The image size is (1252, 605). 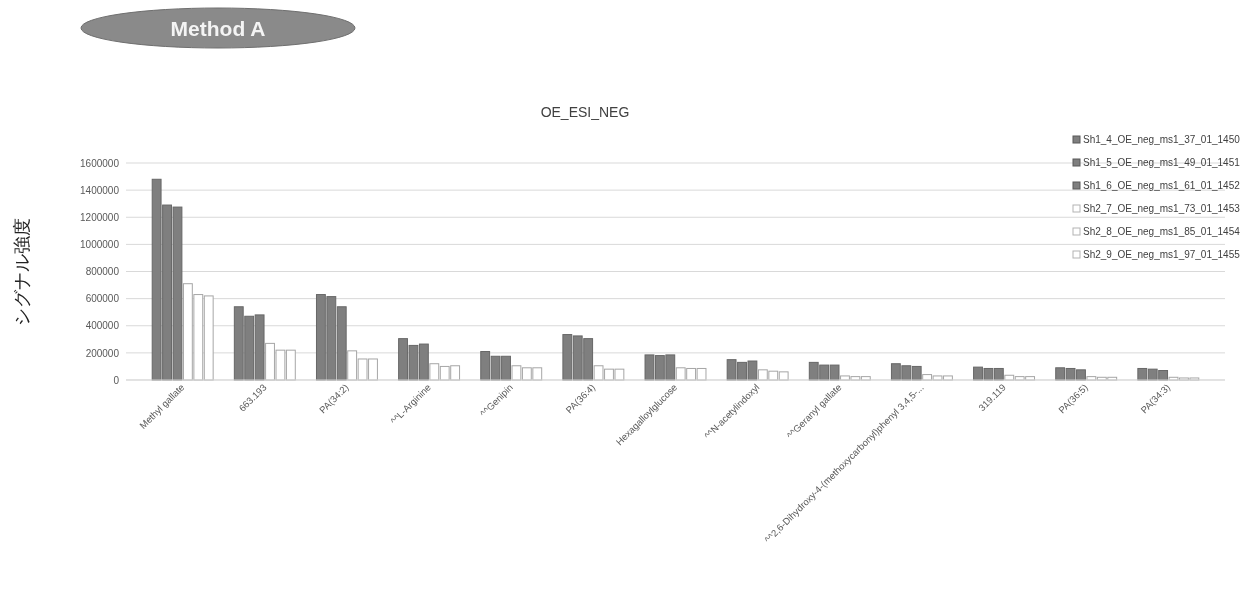 What do you see at coordinates (100, 190) in the screenshot?
I see `y-tick-label: 1400000` at bounding box center [100, 190].